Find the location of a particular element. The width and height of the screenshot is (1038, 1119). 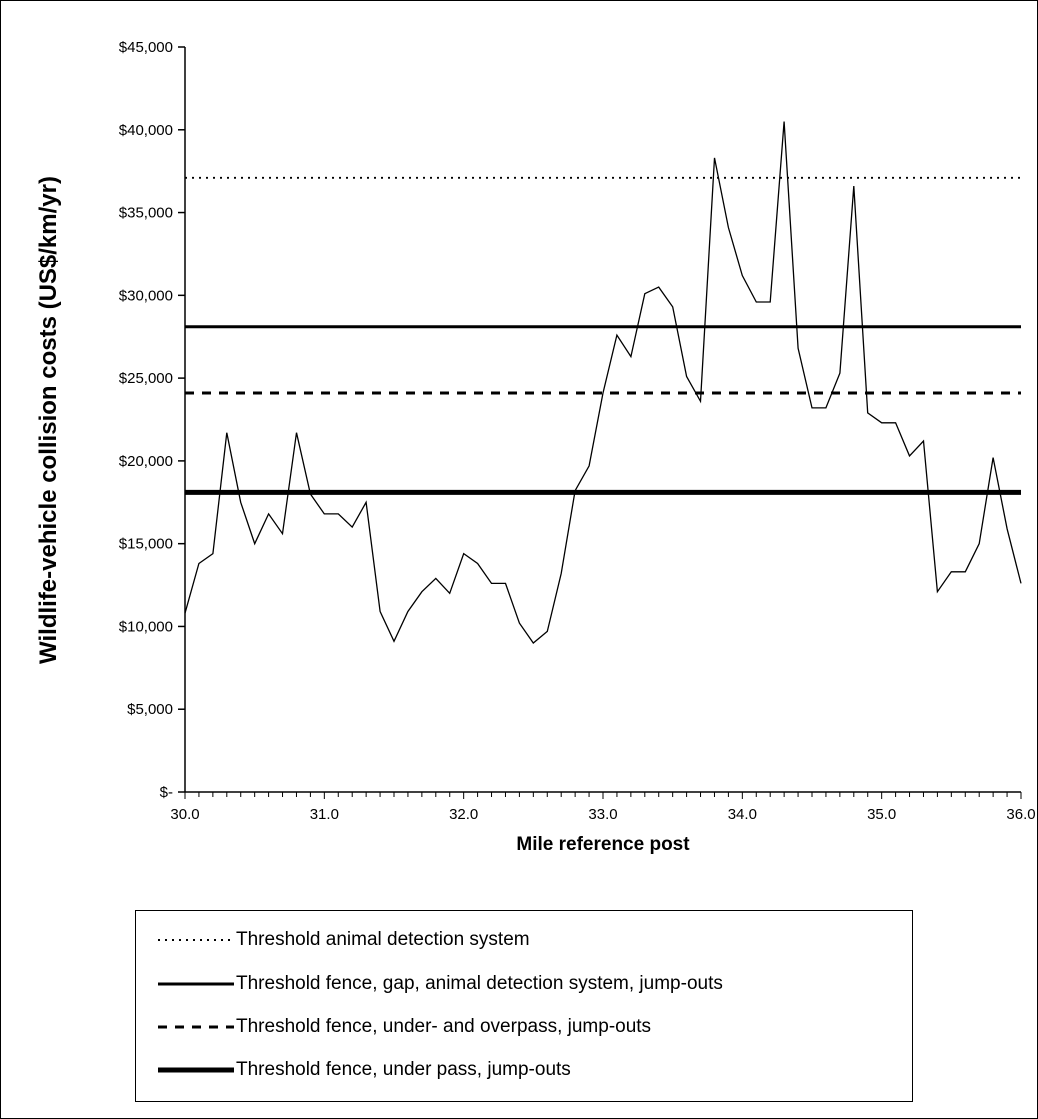

y-tick-label: $- is located at coordinates (166, 792).